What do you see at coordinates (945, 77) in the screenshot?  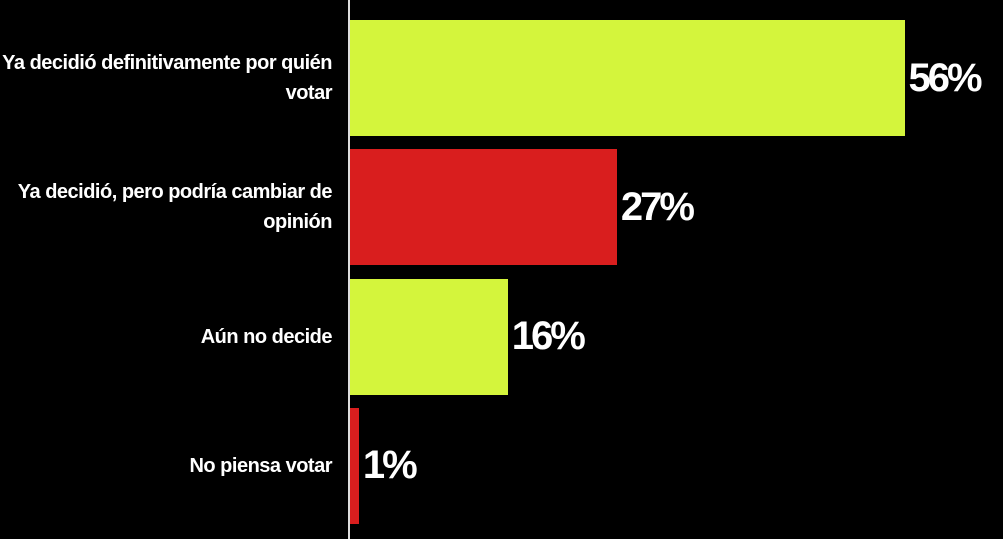 I see `value-label: 56%` at bounding box center [945, 77].